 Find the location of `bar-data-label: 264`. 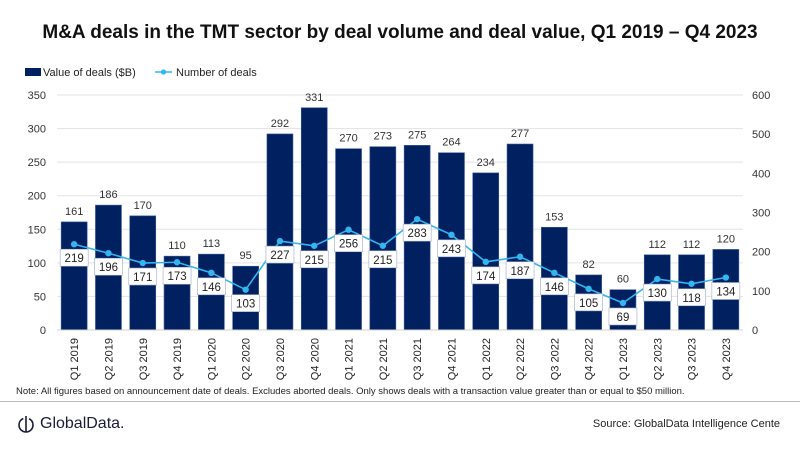

bar-data-label: 264 is located at coordinates (451, 143).